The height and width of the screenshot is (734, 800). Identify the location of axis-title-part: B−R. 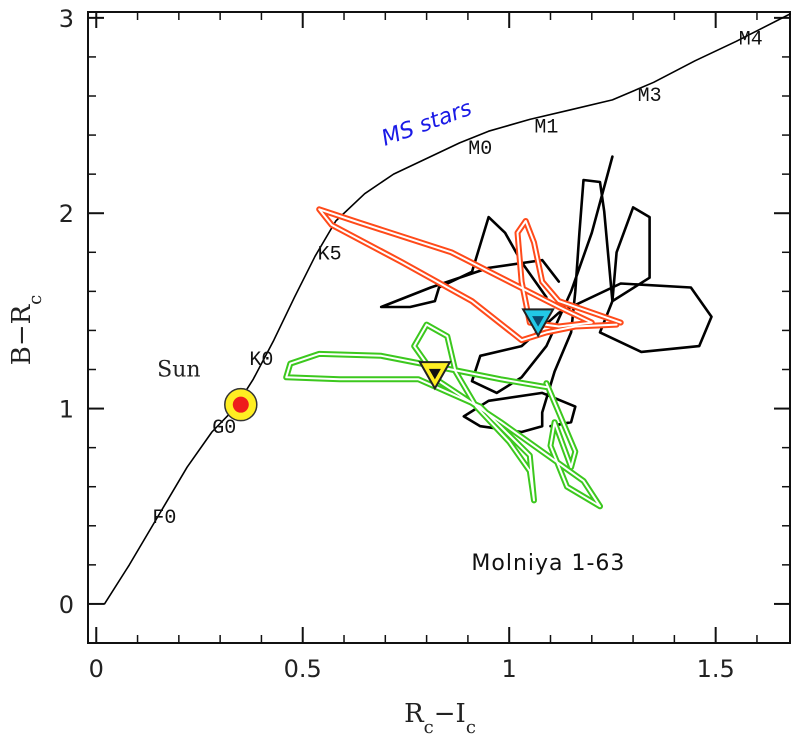
(22, 334).